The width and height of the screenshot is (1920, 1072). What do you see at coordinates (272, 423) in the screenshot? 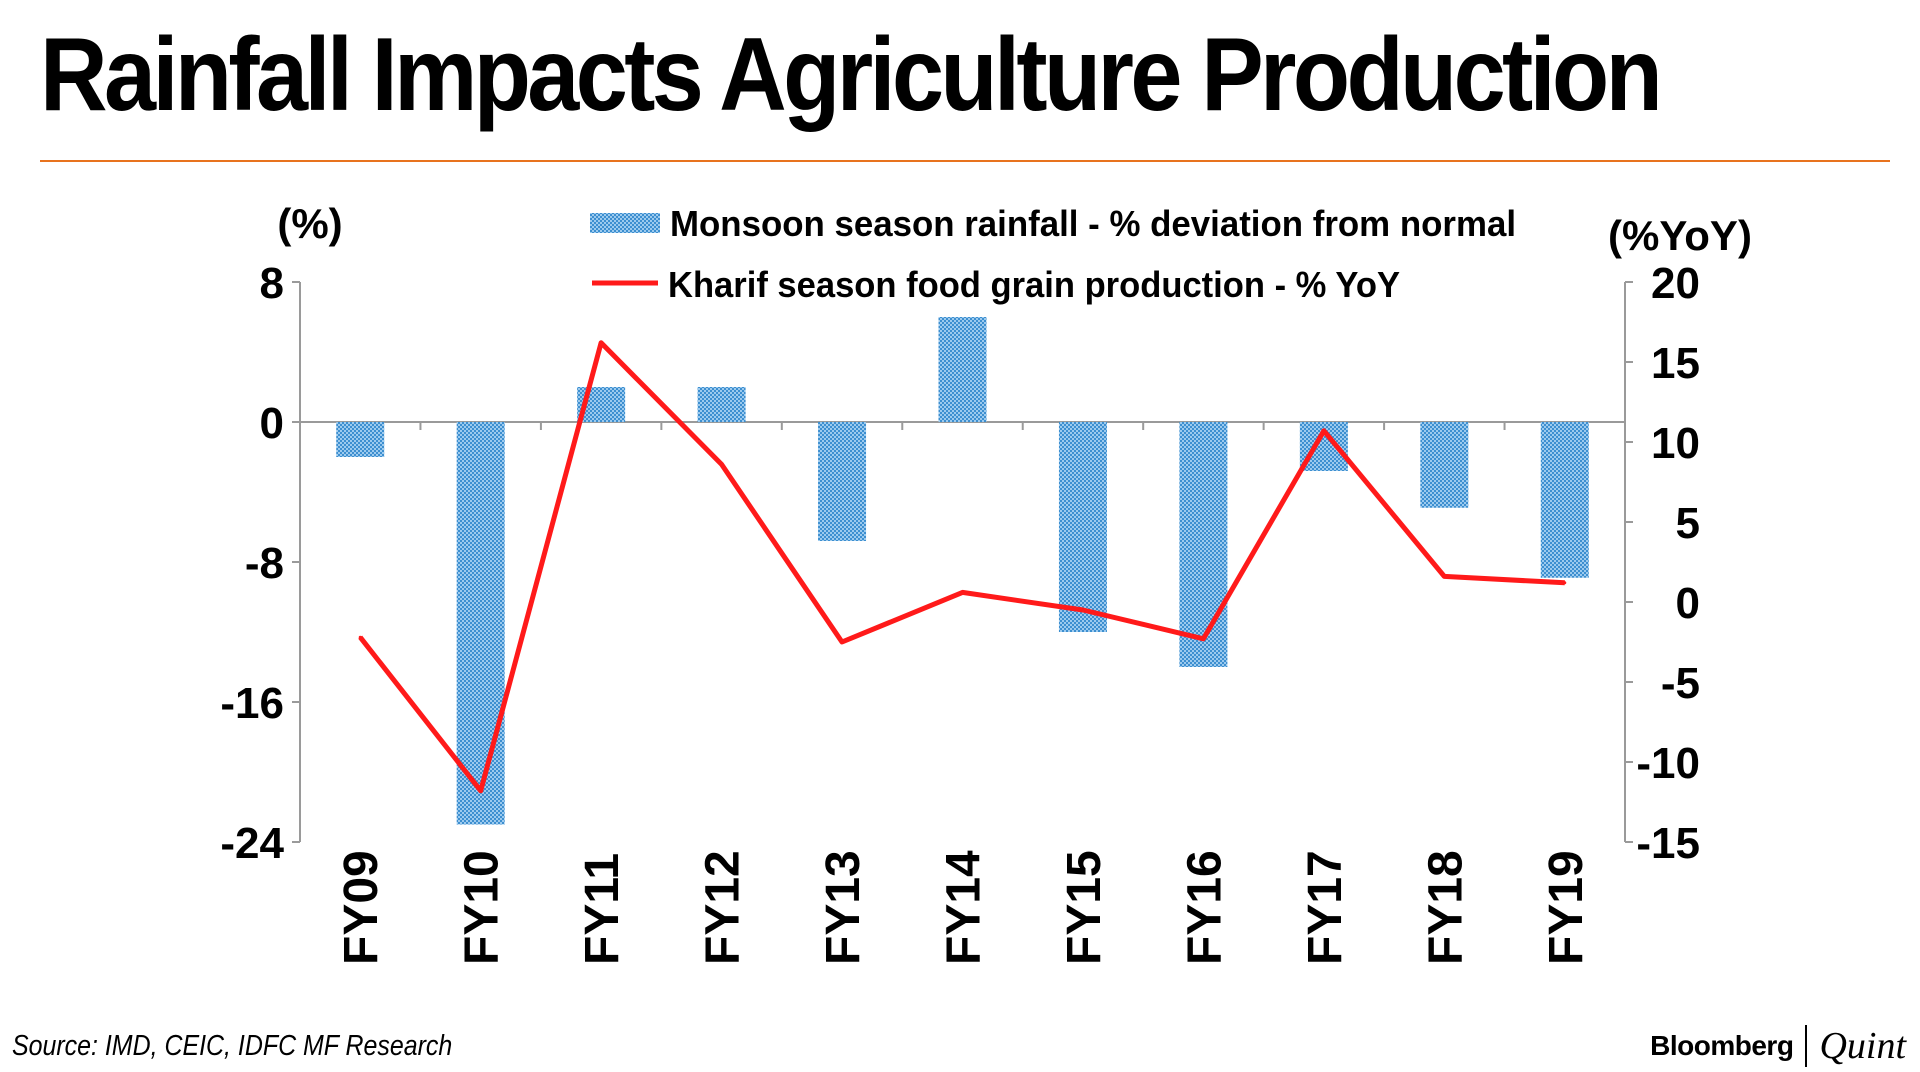
I see `left-axis-tick-label: 0` at bounding box center [272, 423].